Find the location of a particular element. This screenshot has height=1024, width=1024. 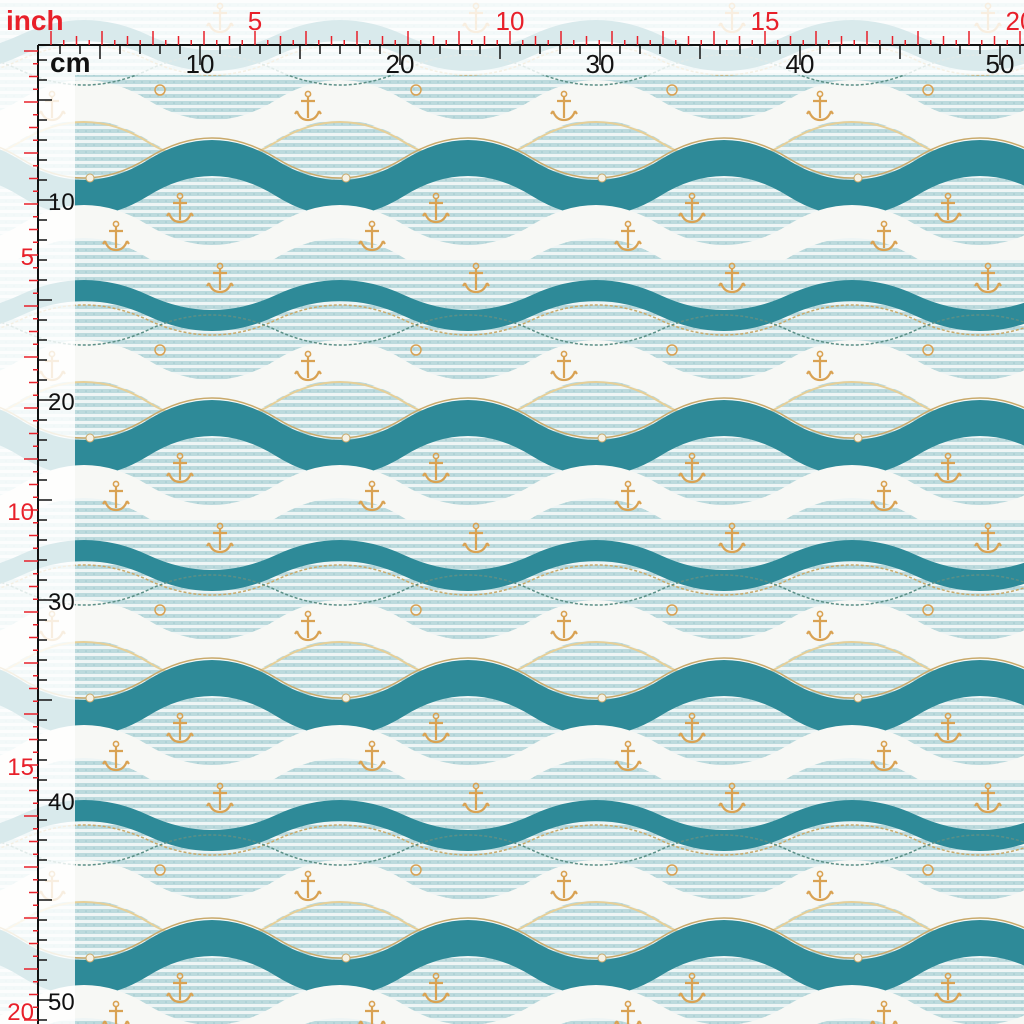

cm-unit: cm is located at coordinates (70, 62).